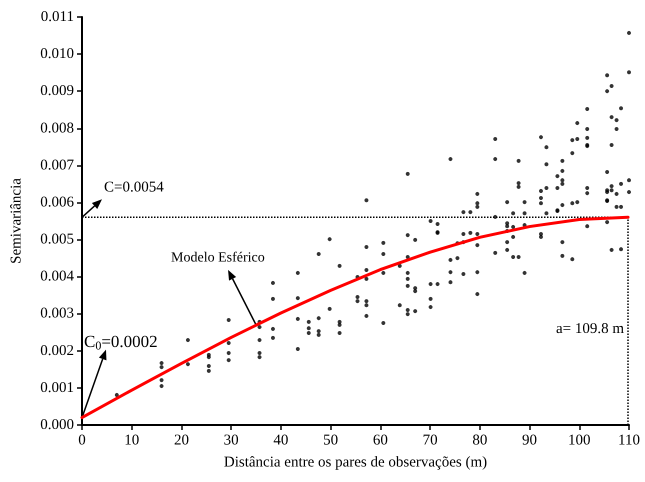 This screenshot has width=645, height=482. I want to click on x-tick-label: 110, so click(629, 440).